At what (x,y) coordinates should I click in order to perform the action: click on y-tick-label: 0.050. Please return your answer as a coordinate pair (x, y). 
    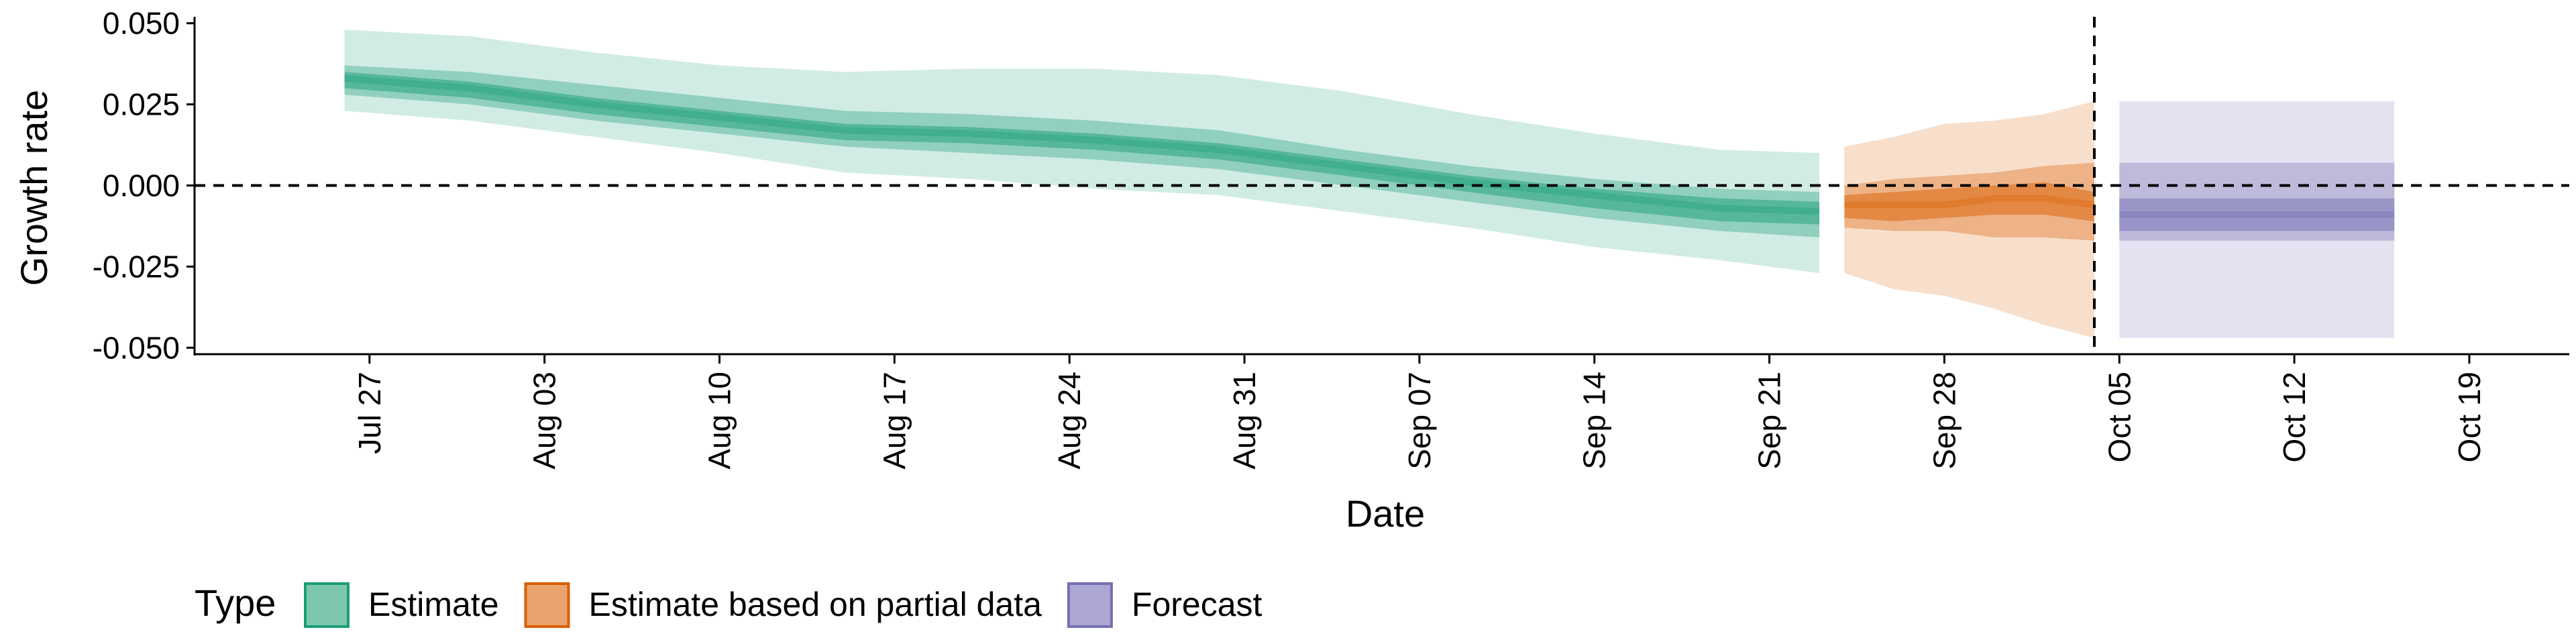
    Looking at the image, I should click on (141, 23).